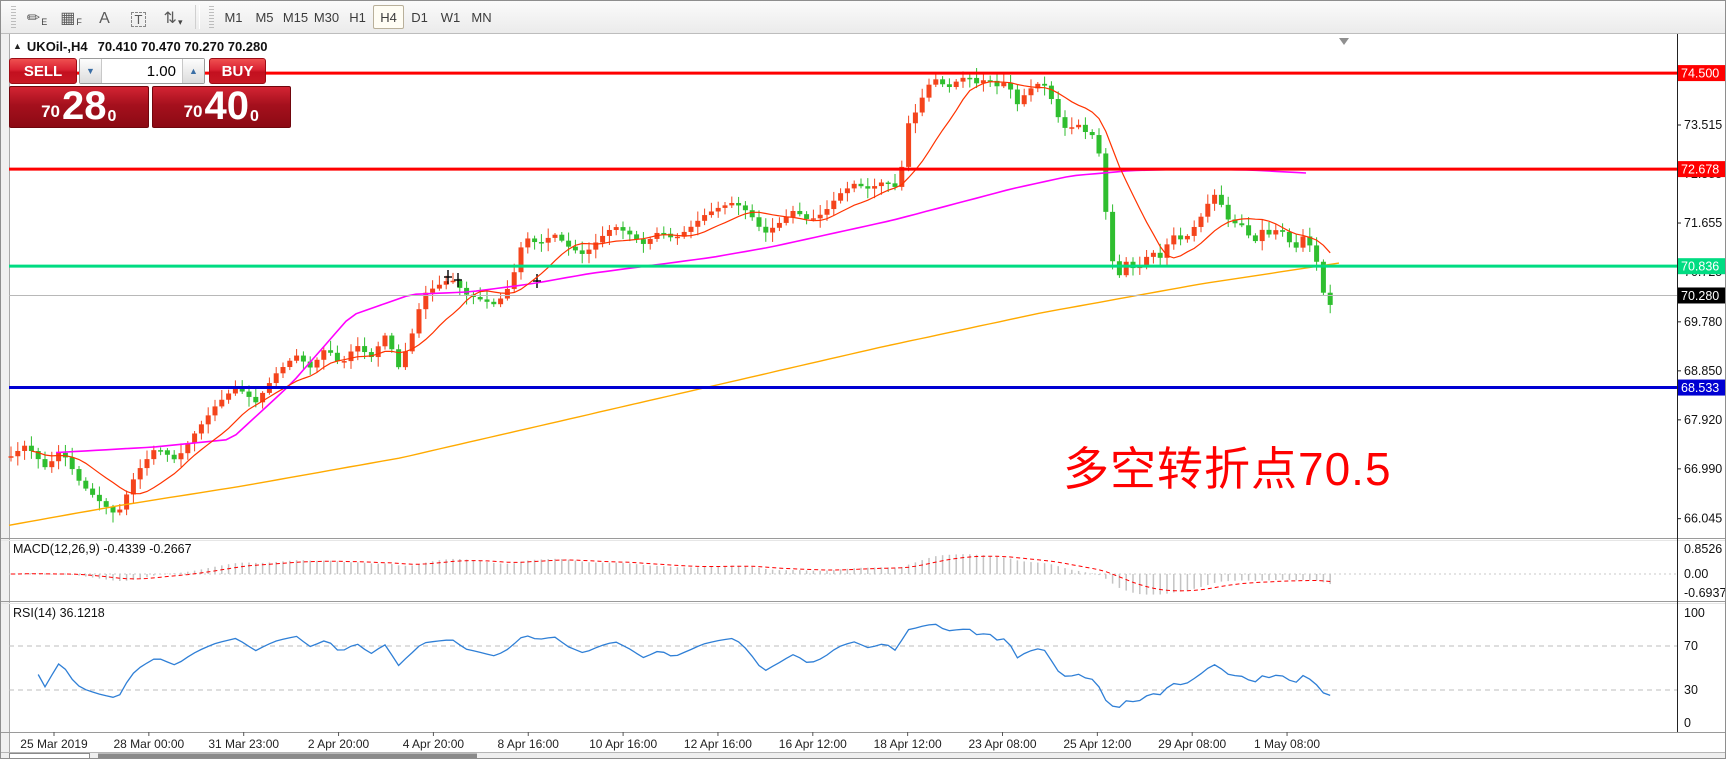 This screenshot has height=759, width=1726. I want to click on svg-text: 70.280, so click(1700, 296).